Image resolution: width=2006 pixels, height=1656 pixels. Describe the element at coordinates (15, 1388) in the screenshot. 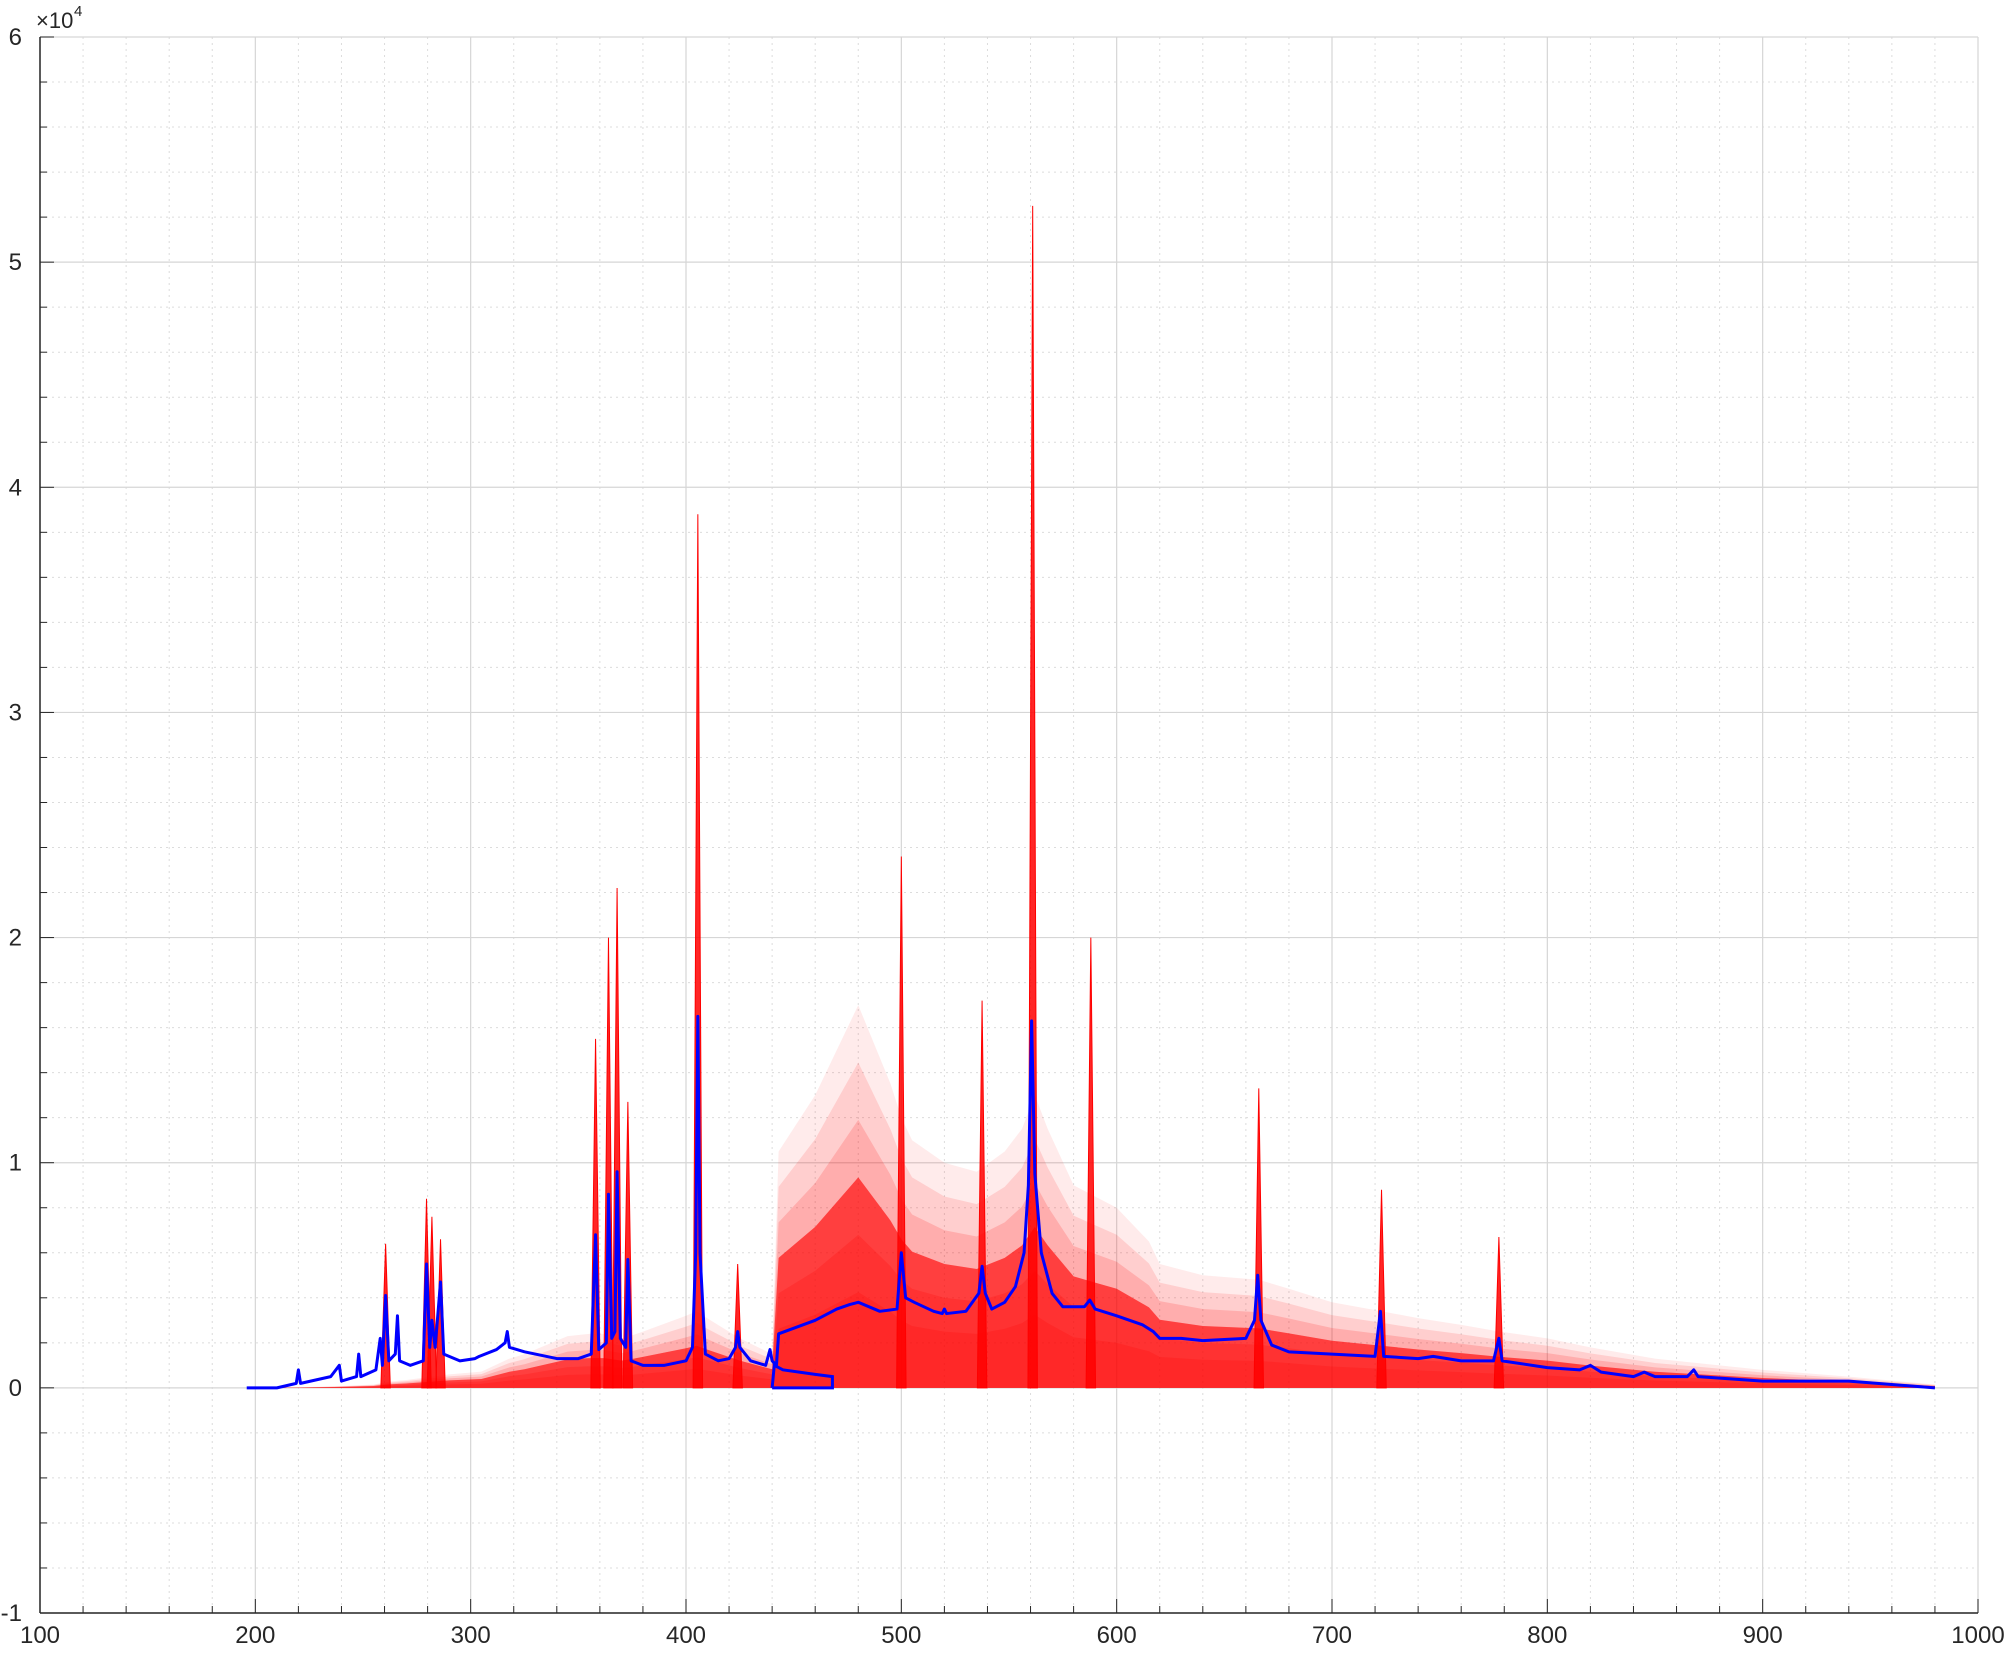

I see `y-tick-label: 0` at that location.